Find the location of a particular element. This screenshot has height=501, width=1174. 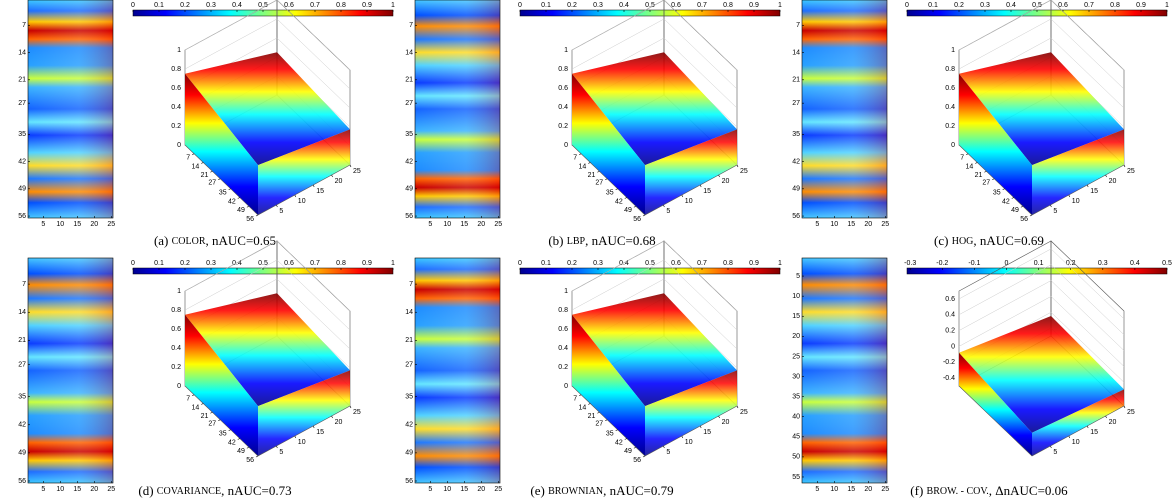

caption-metric: ΔnAUC=0.06 is located at coordinates (1031, 490).